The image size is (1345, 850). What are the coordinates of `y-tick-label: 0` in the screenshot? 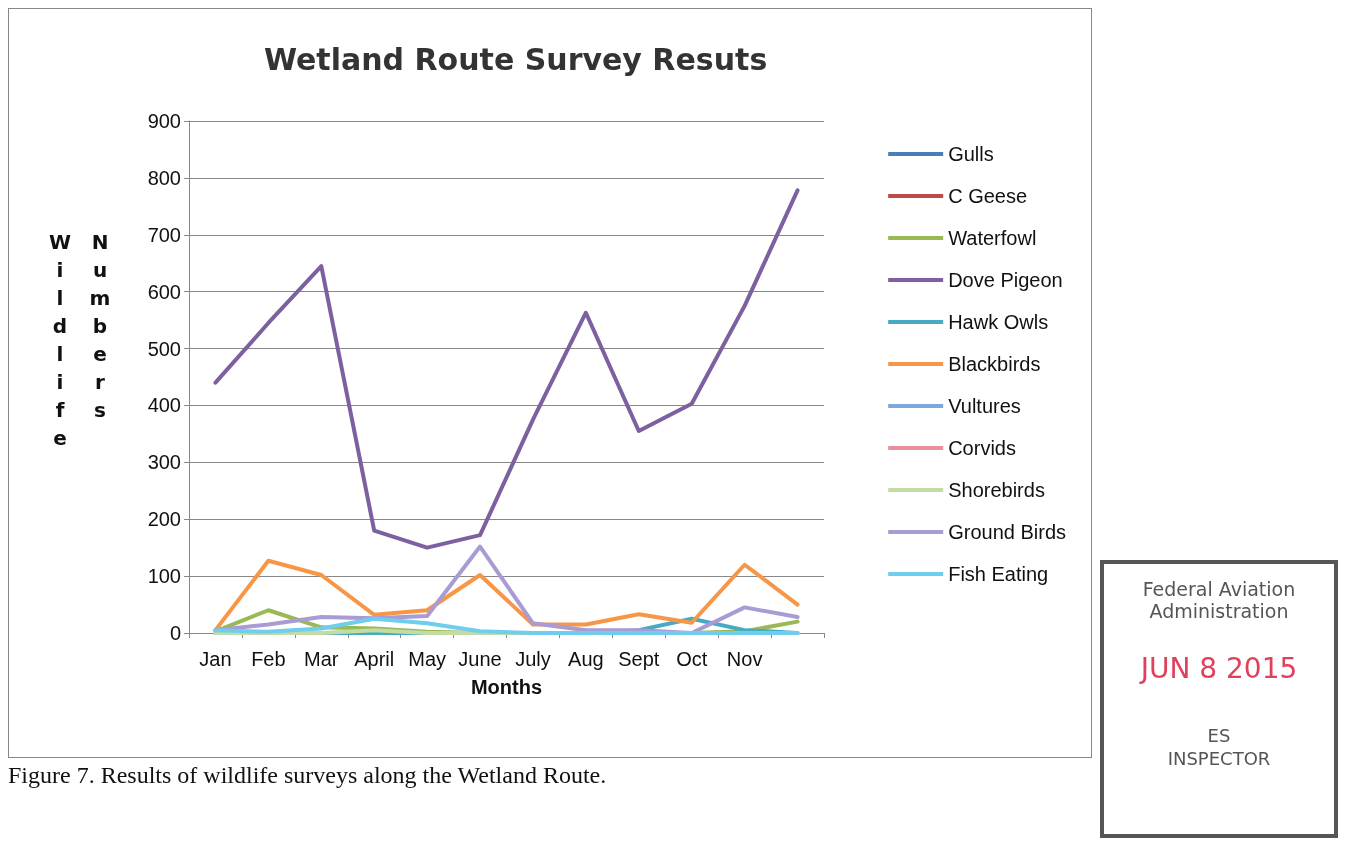 It's located at (175, 633).